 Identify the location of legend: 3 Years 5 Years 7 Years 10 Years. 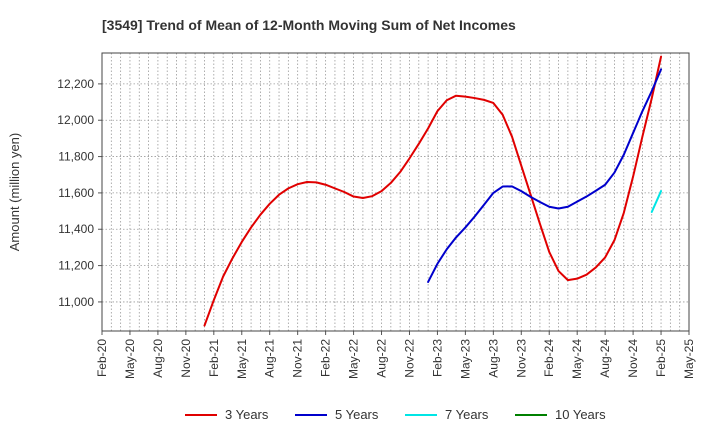
(395, 414).